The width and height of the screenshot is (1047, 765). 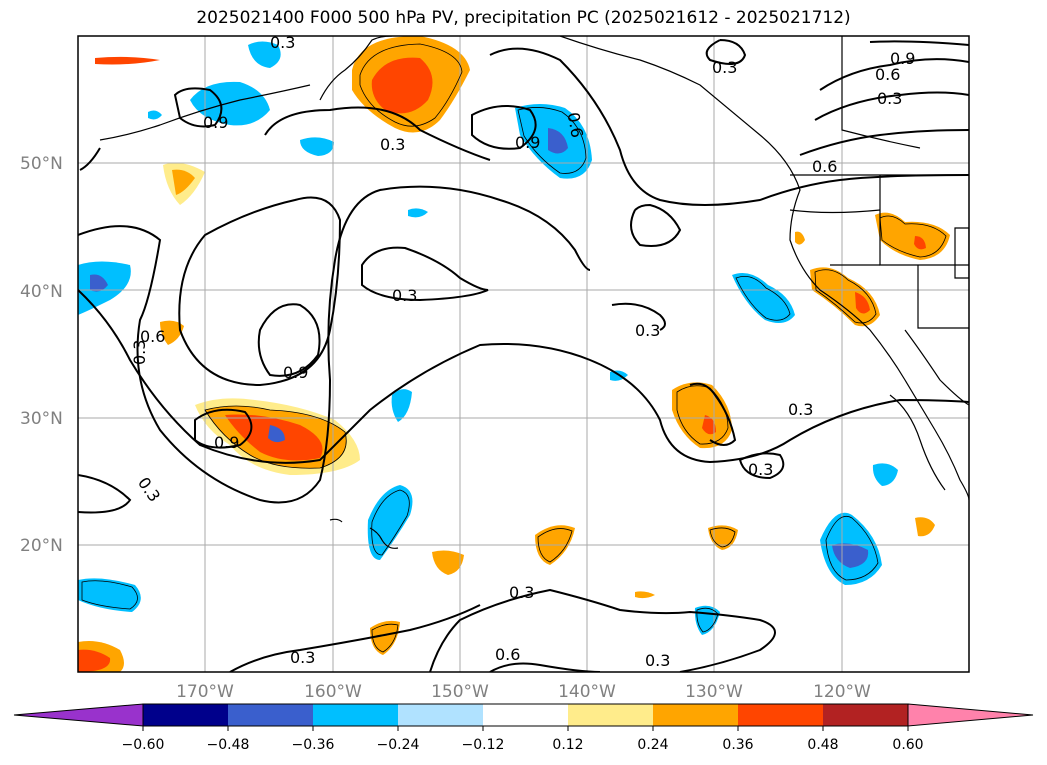 What do you see at coordinates (763, 298) in the screenshot?
I see `precip-negative-ca-coast` at bounding box center [763, 298].